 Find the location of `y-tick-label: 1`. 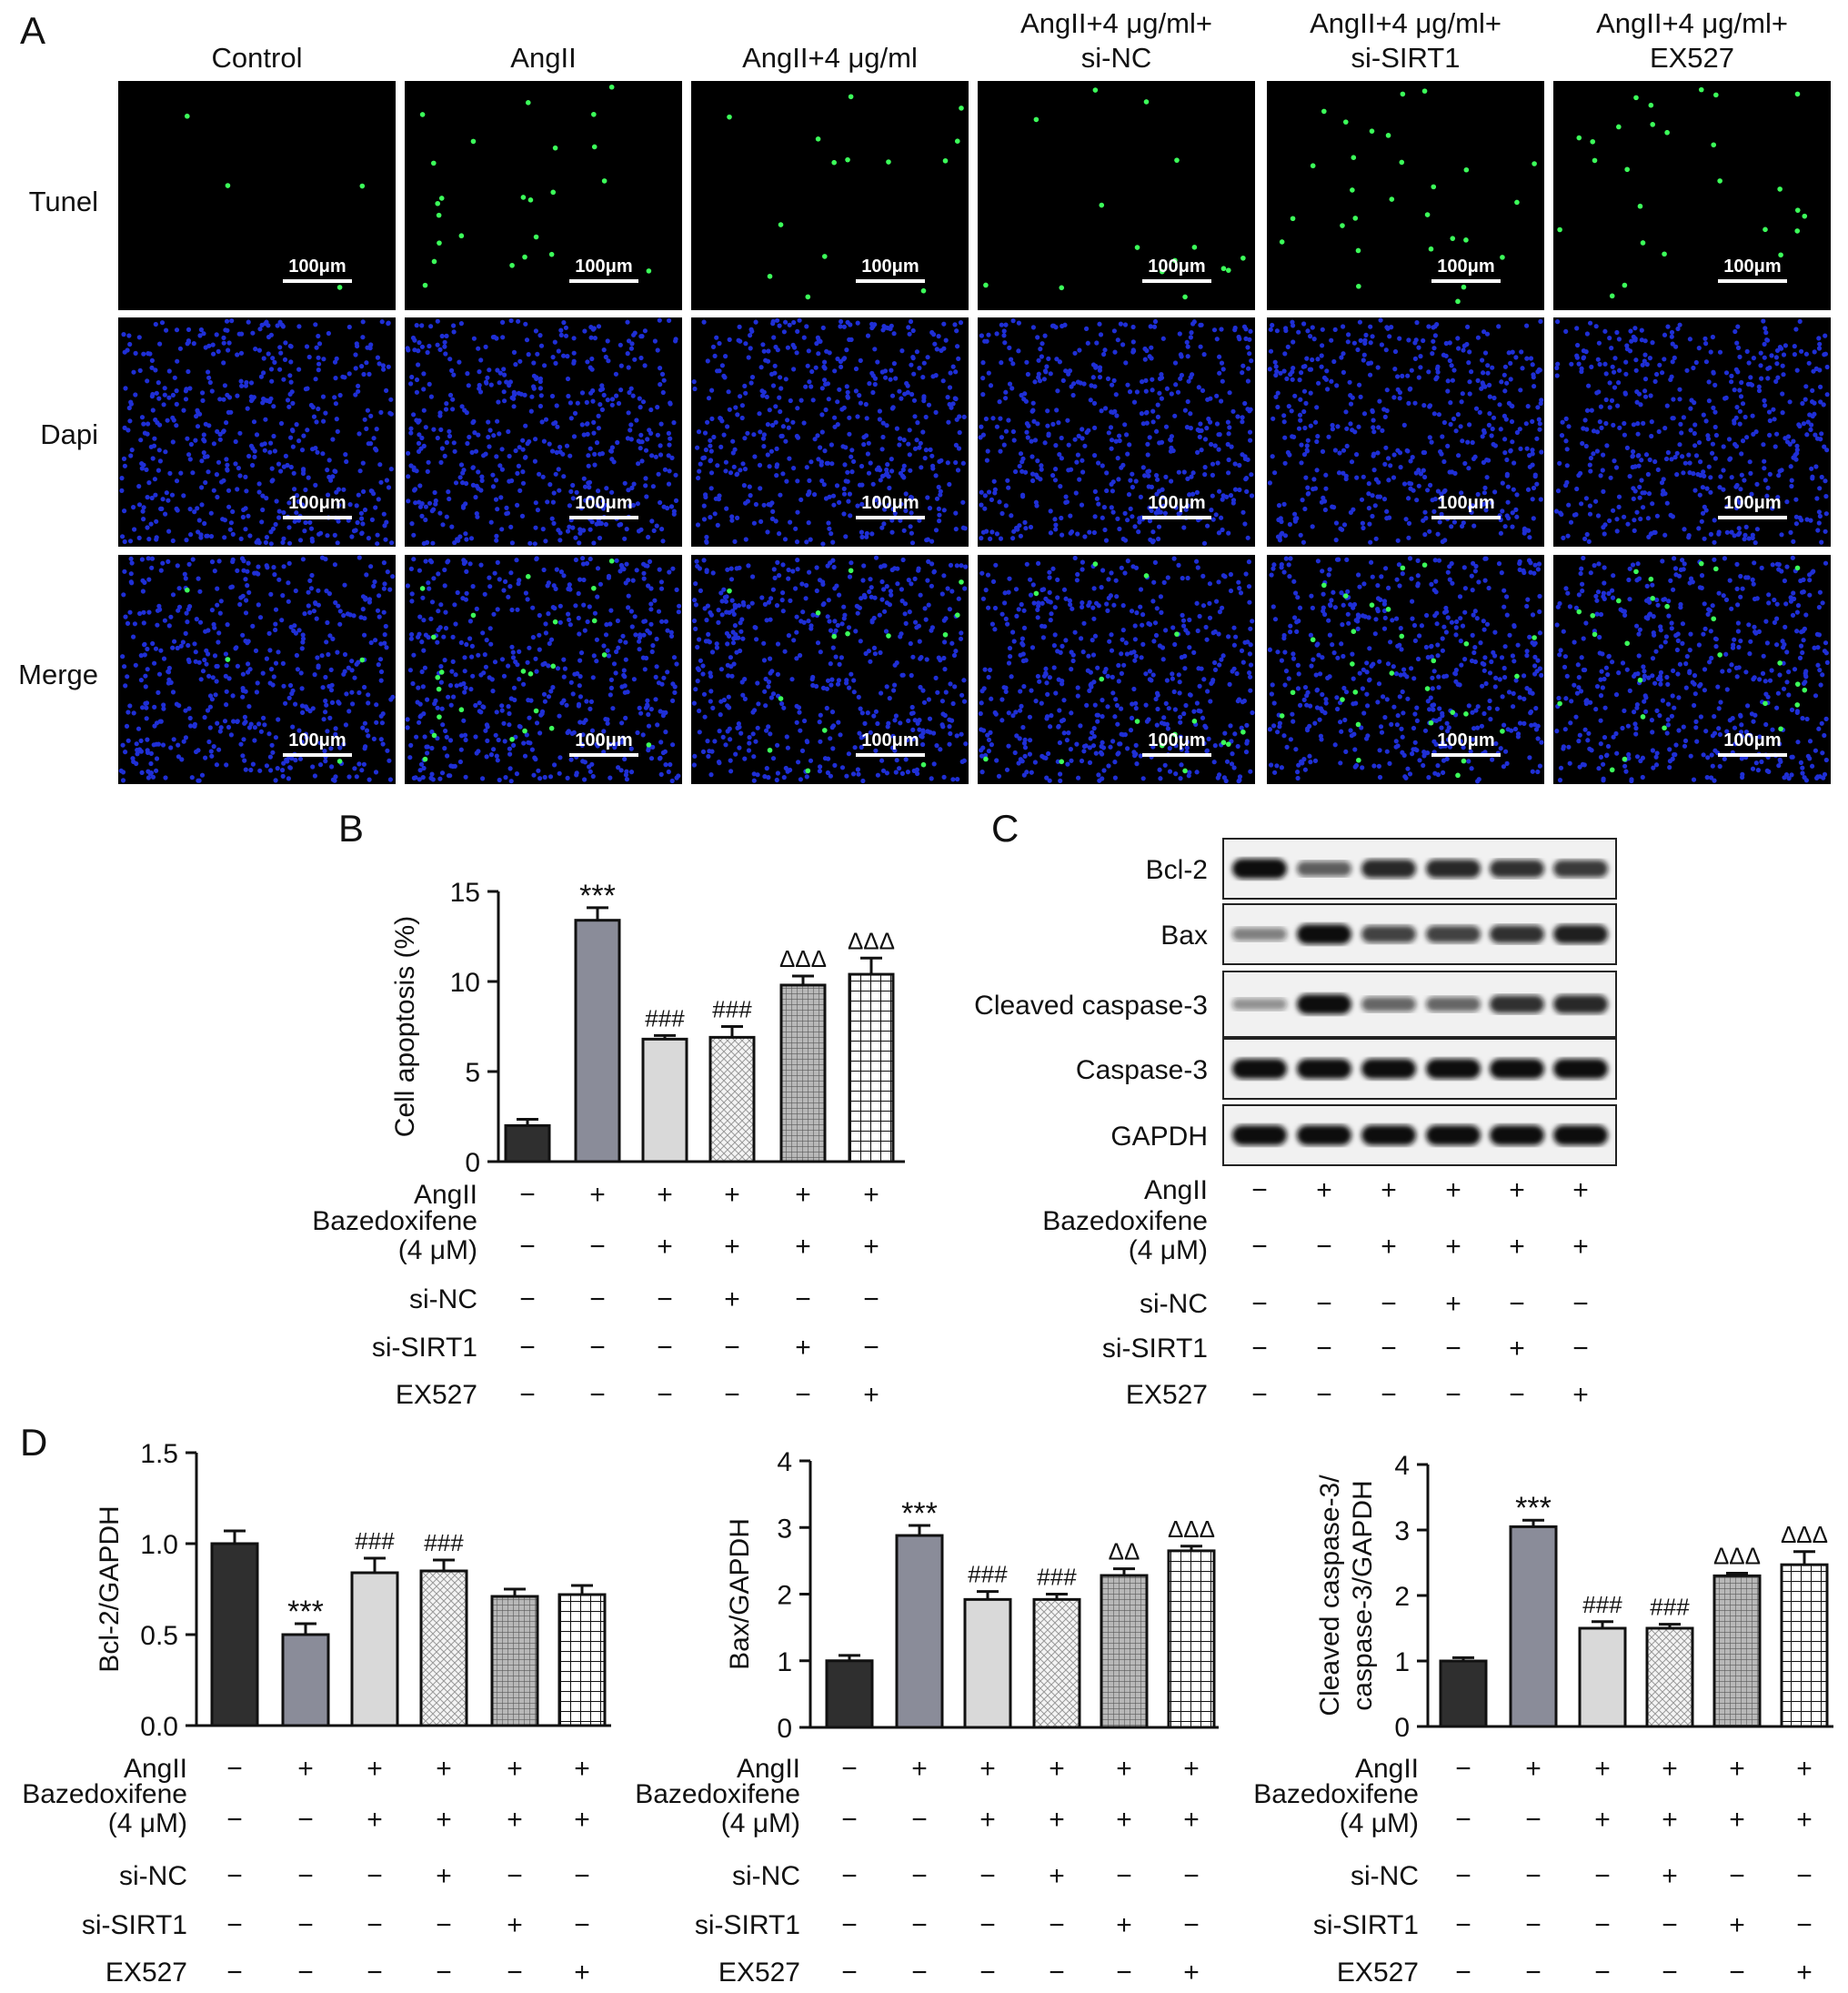

y-tick-label: 1 is located at coordinates (1402, 1662).